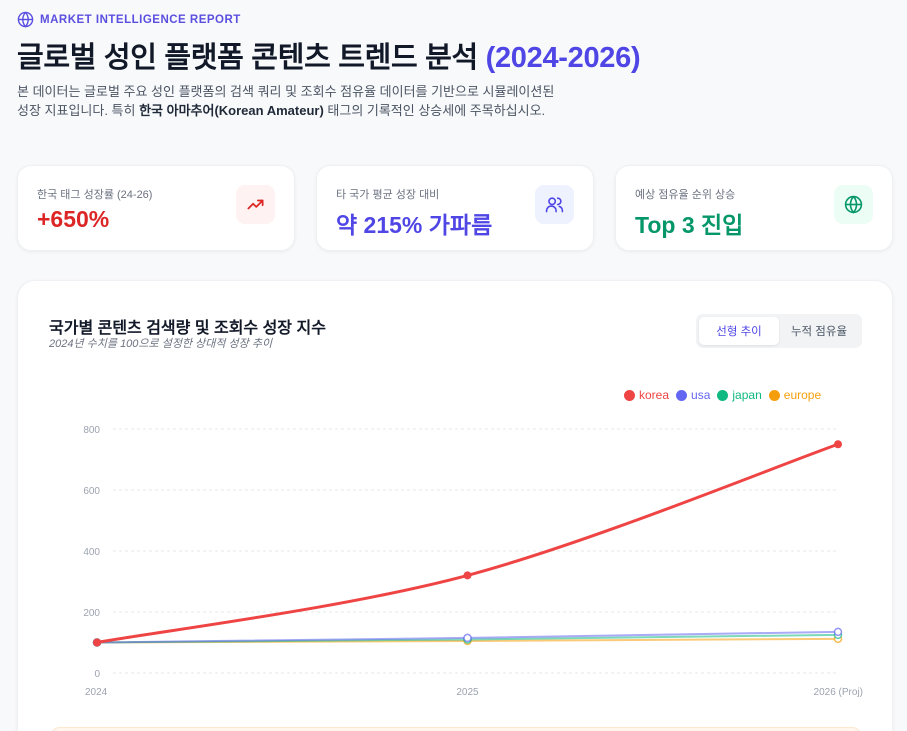 Image resolution: width=907 pixels, height=731 pixels. Describe the element at coordinates (754, 208) in the screenshot. I see `kpi-card-rank: 예상 점유율 순위 상승 Top 3 진입` at that location.